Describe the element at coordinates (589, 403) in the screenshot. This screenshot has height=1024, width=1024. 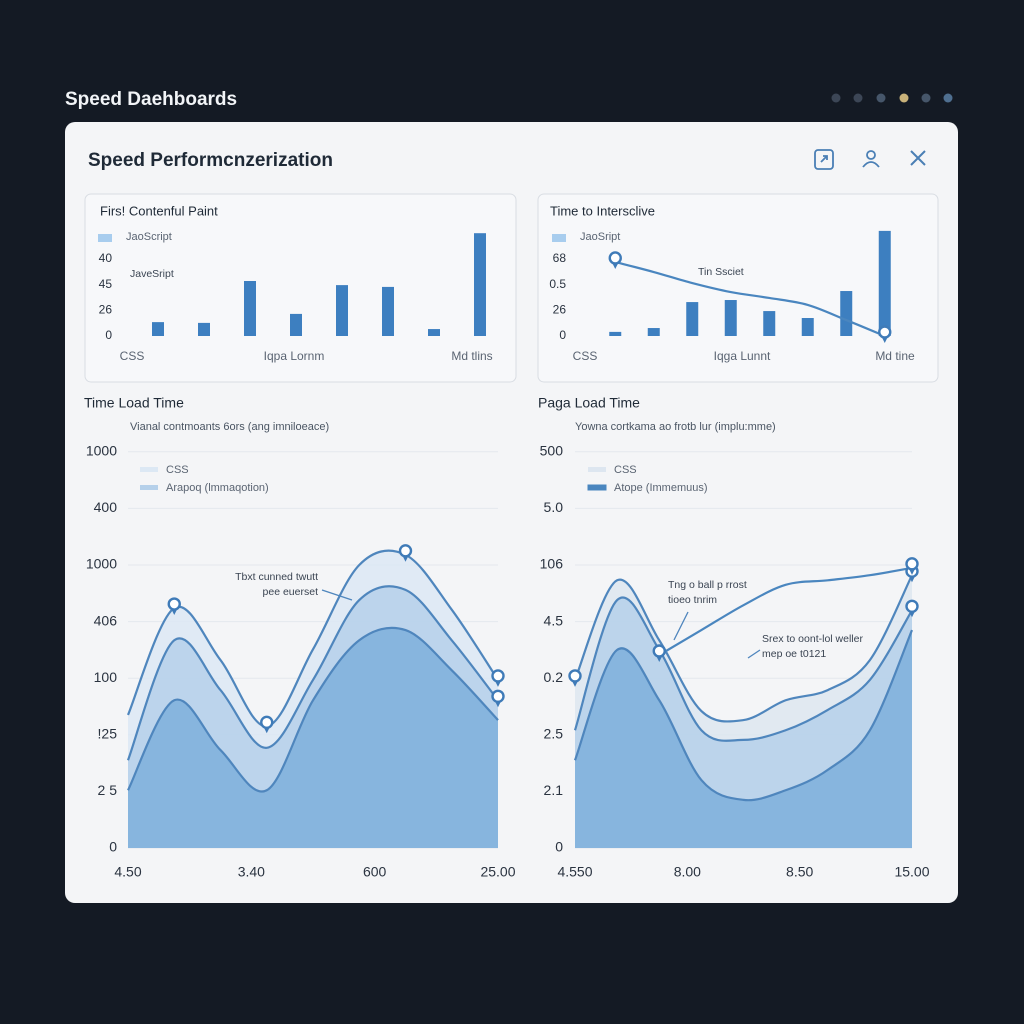
I see `chart-title: Paga Load Time` at that location.